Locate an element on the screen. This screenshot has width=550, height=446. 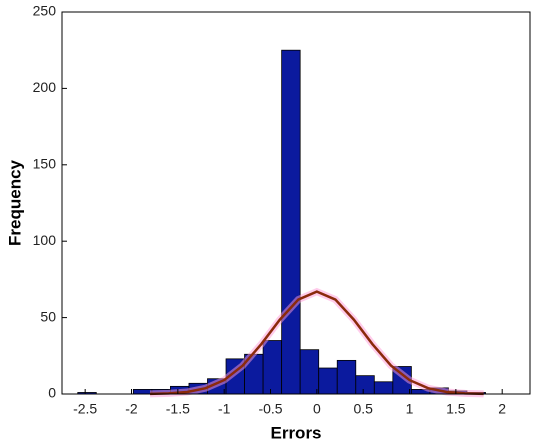
fit-curve is located at coordinates (317, 343).